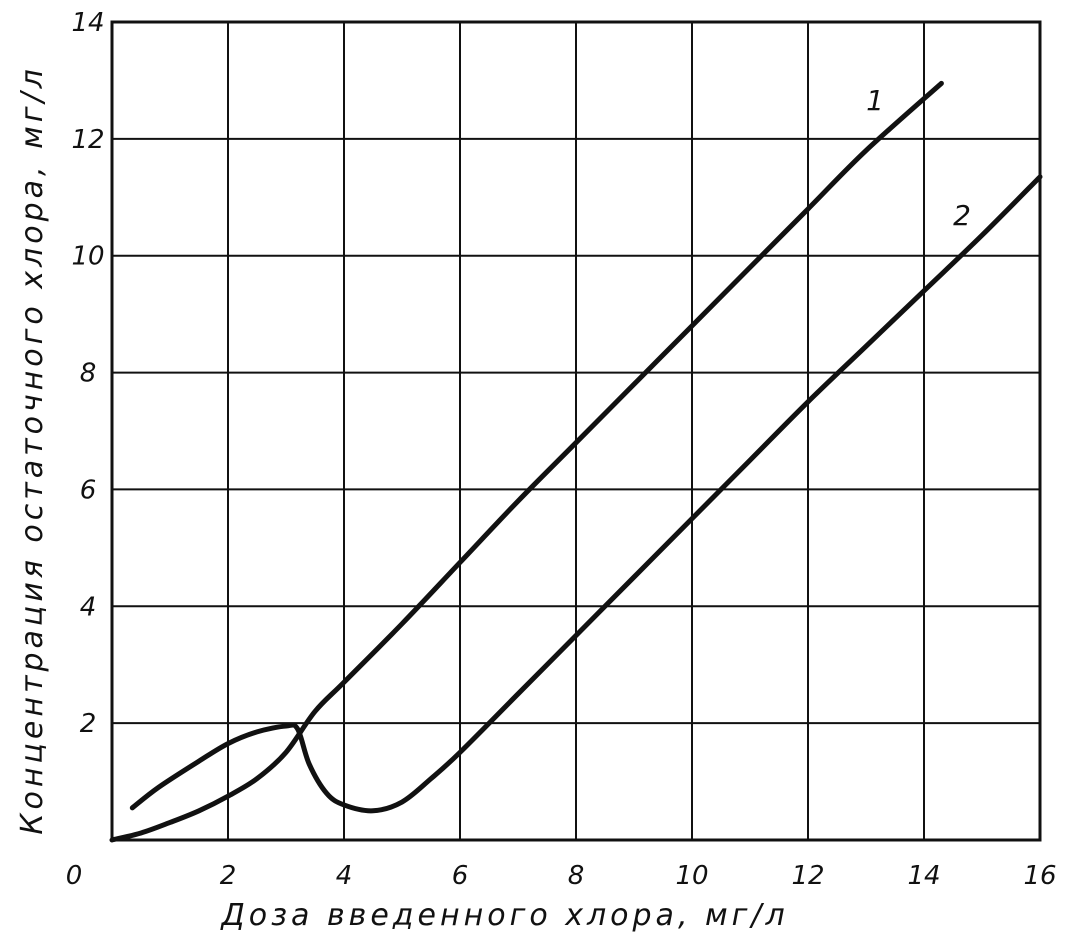 The width and height of the screenshot is (1076, 946). I want to click on x-tick-label: 10, so click(691, 876).